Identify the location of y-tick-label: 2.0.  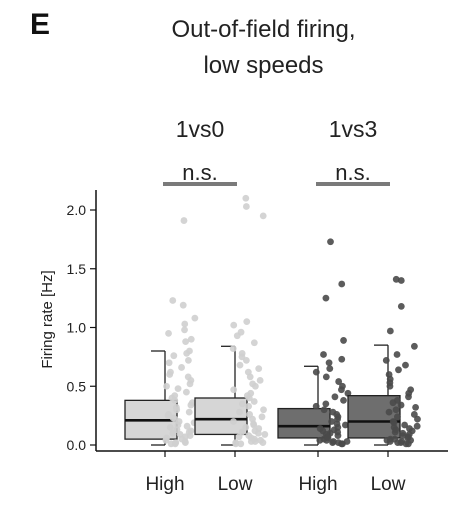
(77, 210).